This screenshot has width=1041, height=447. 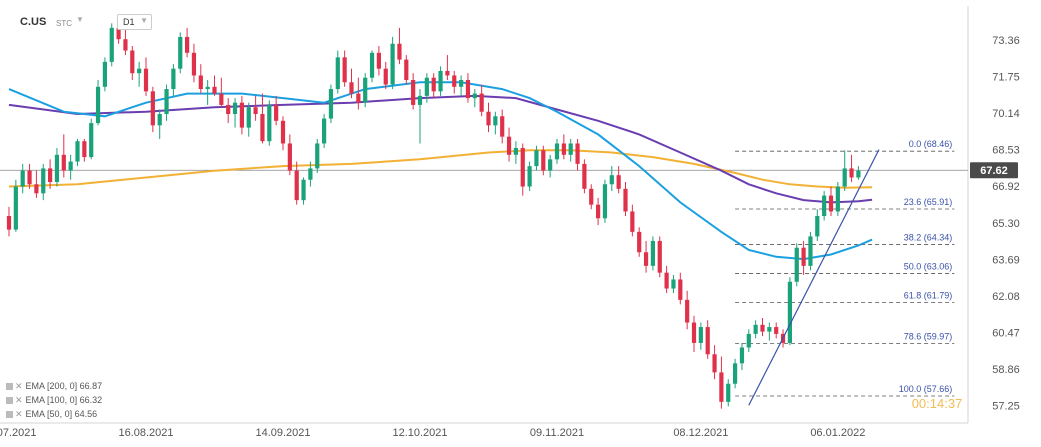 I want to click on fib-level-label: 61.8 (61.79), so click(x=928, y=295).